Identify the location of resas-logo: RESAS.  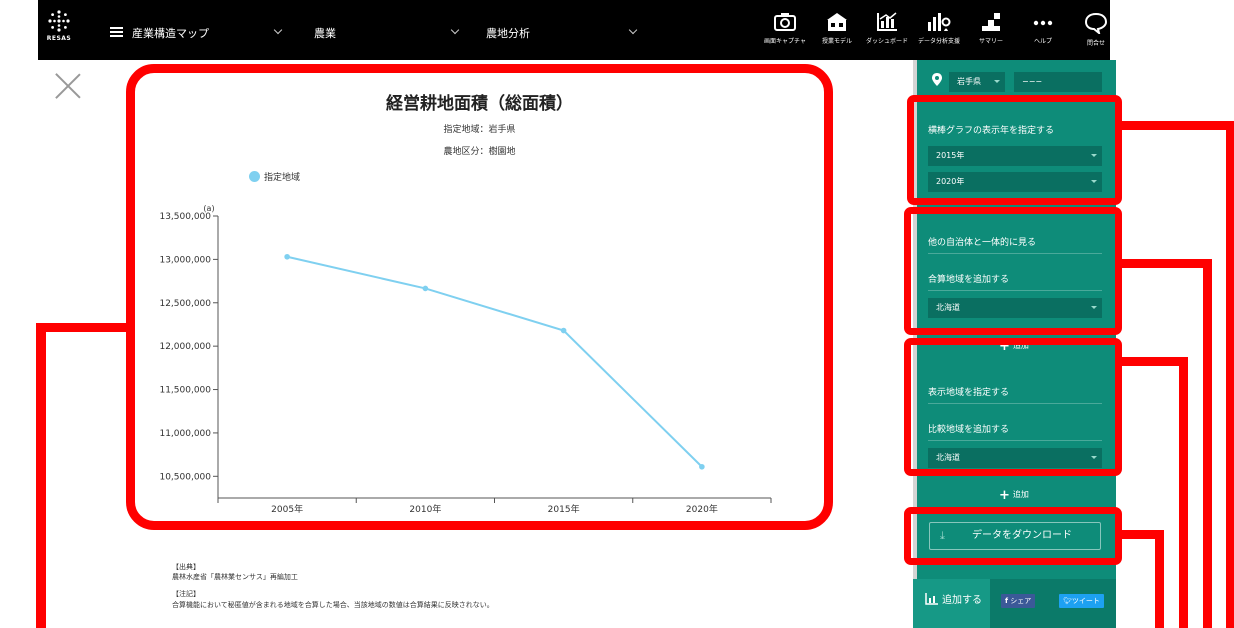
(59, 26).